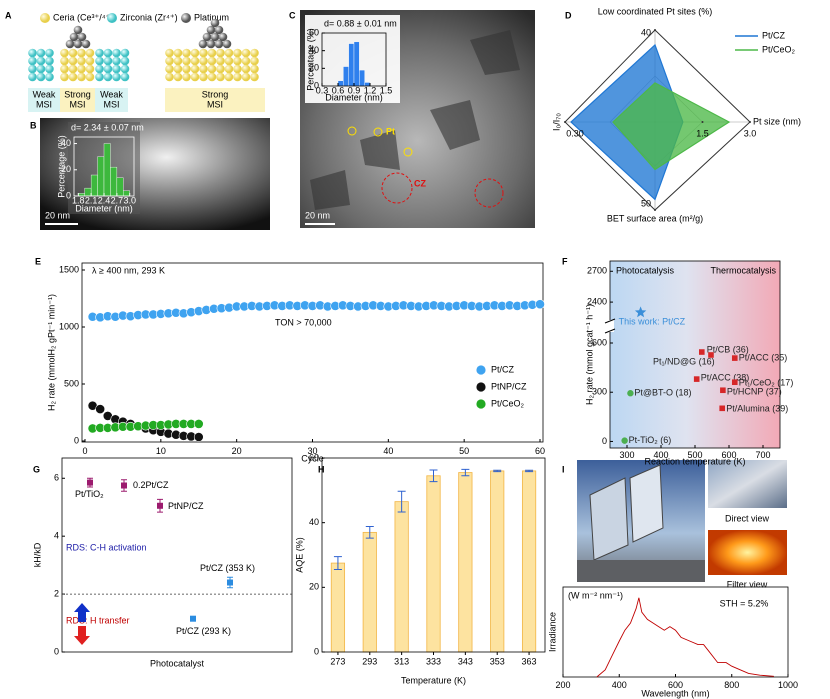 The width and height of the screenshot is (830, 699). Describe the element at coordinates (84, 451) in the screenshot. I see `x-tick-label: 0` at that location.